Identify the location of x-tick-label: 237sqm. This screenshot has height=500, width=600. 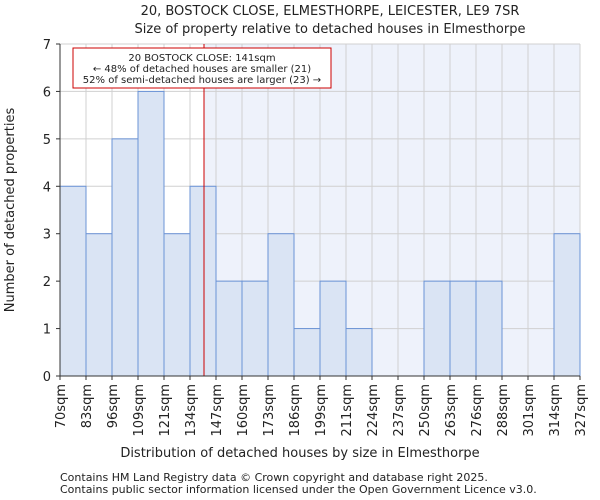
(399, 410).